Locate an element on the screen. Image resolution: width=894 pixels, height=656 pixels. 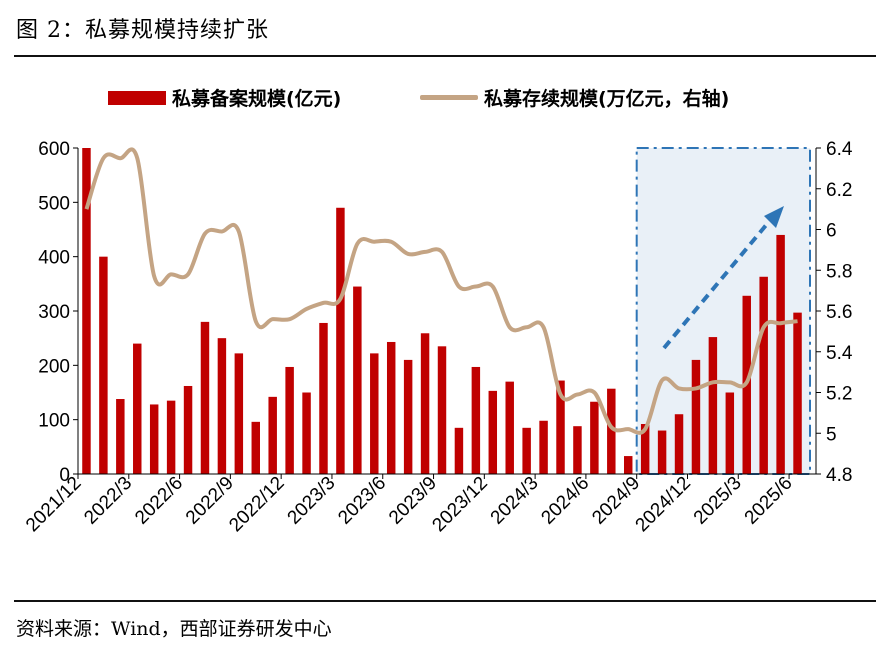
left-tick-label: 200 is located at coordinates (54, 366).